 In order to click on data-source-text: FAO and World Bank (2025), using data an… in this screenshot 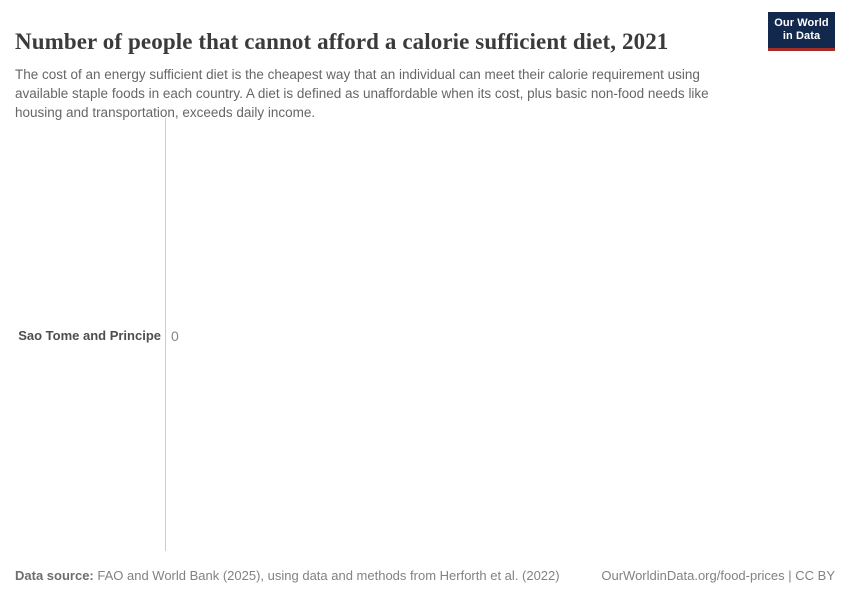, I will do `click(326, 575)`.